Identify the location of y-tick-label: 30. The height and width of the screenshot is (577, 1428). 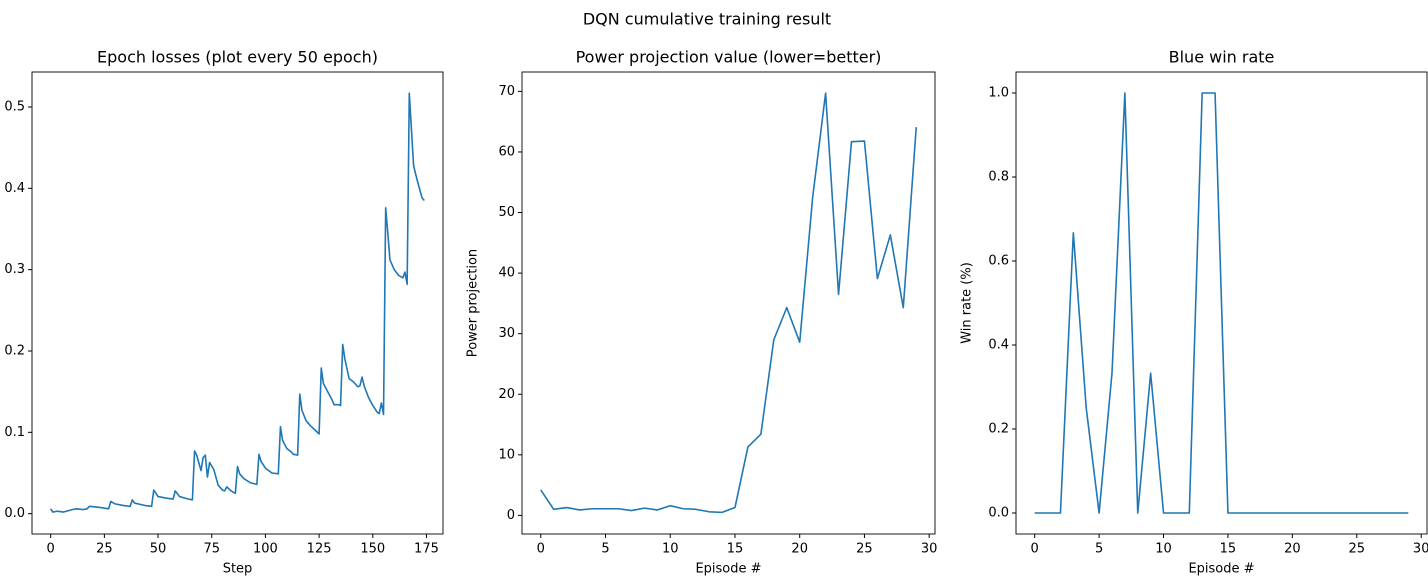
(506, 333).